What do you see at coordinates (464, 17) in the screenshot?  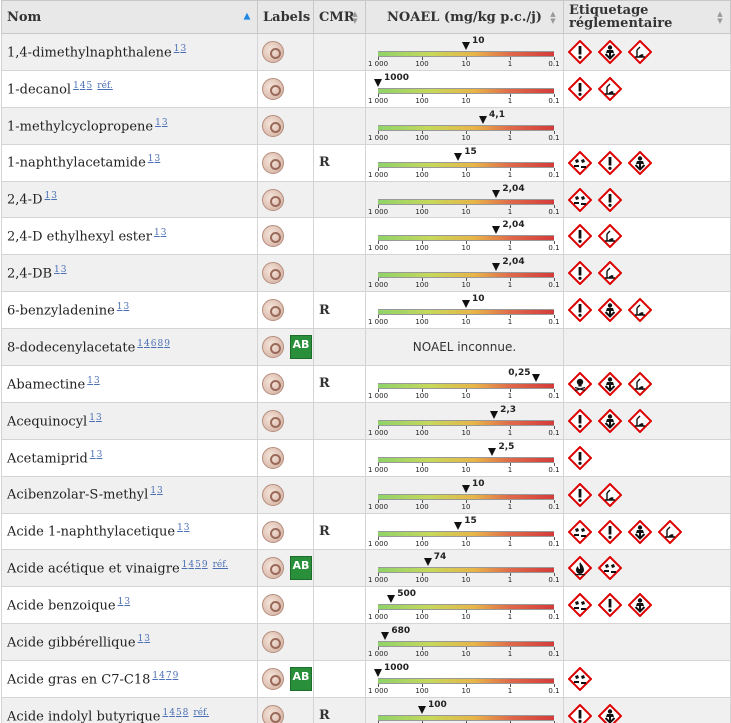 I see `col-header-noael: NOAEL (mg/kg p.c./j) ▲ ▼` at bounding box center [464, 17].